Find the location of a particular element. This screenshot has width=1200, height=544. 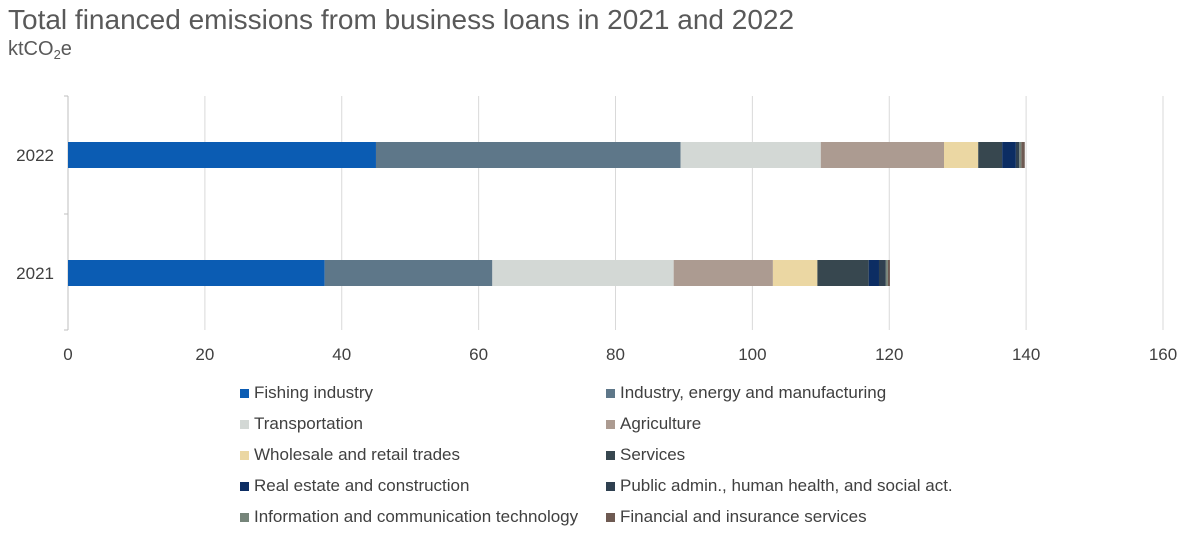

unit-subscript: 2 is located at coordinates (57, 54).